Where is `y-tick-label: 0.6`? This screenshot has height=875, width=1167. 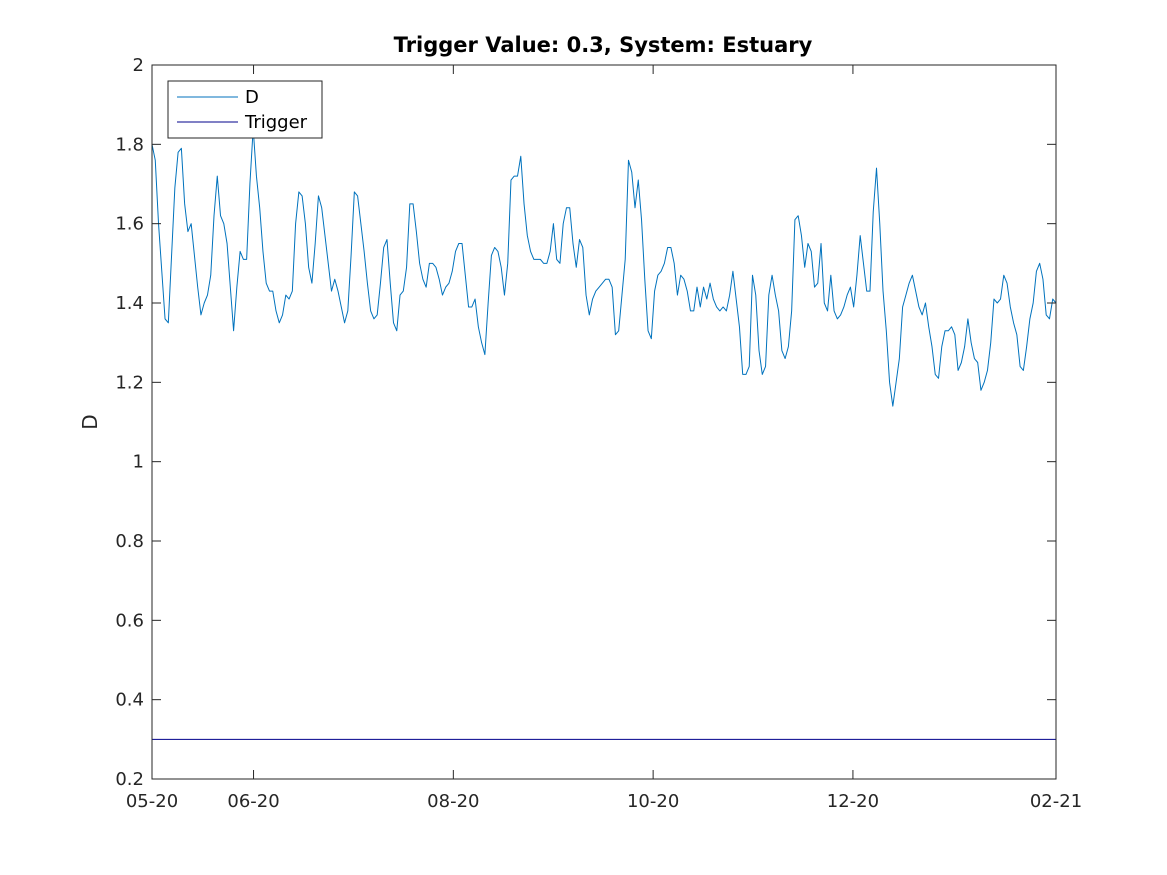 y-tick-label: 0.6 is located at coordinates (129, 620).